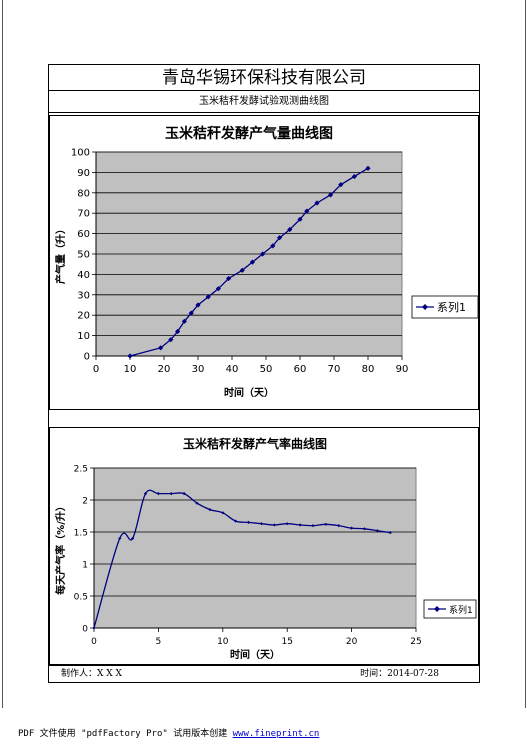  I want to click on report-subtitle: 玉米秸秆发酵试验观测曲线图, so click(264, 102).